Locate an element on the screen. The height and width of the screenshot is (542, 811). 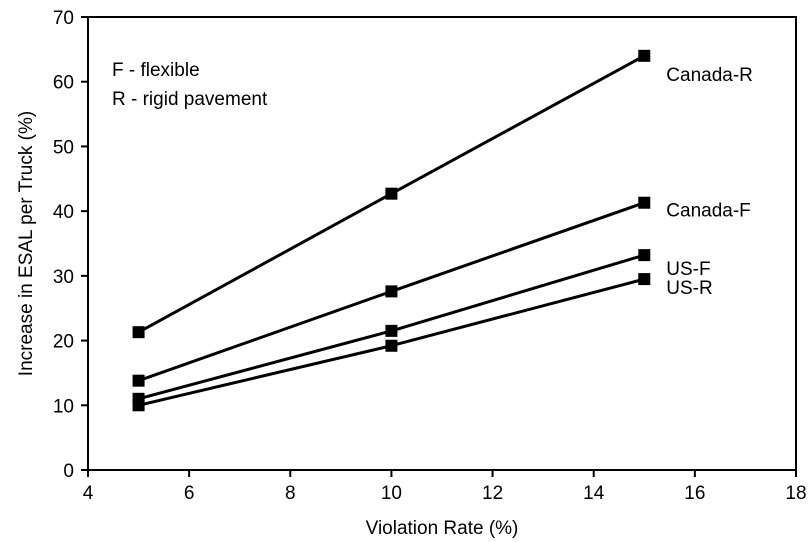
y-tick-label: 70 is located at coordinates (63, 18).